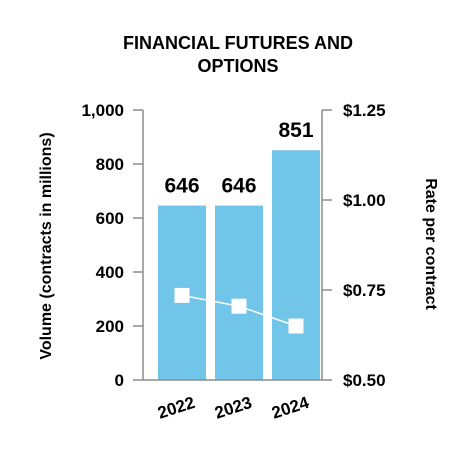 The width and height of the screenshot is (476, 466). I want to click on y-right-tick-label: $0.50, so click(364, 380).